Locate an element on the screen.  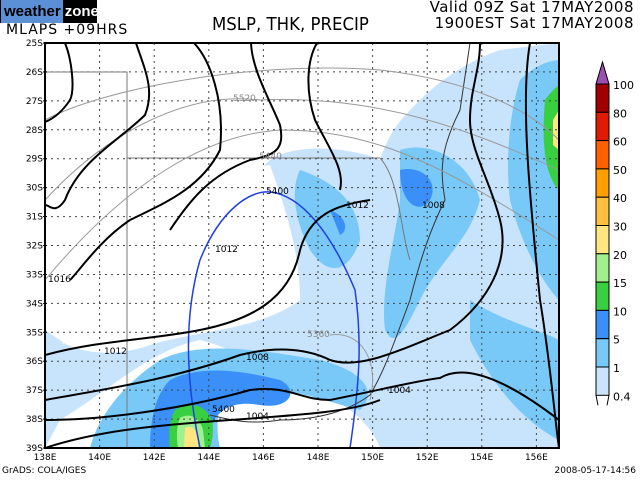
lat-label: 31S is located at coordinates (34, 218).